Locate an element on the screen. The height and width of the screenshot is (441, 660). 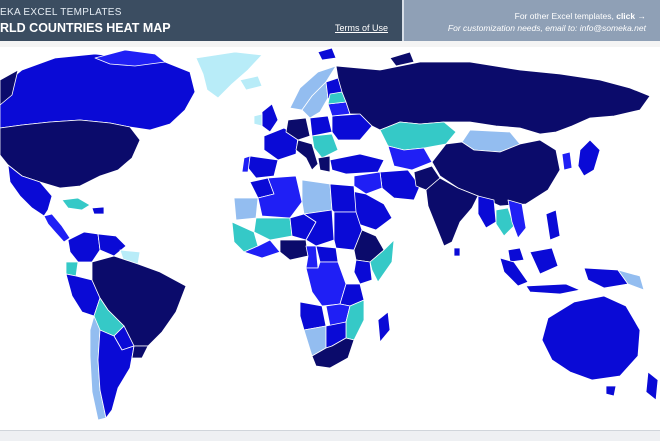
region-sumatra is located at coordinates (514, 272).